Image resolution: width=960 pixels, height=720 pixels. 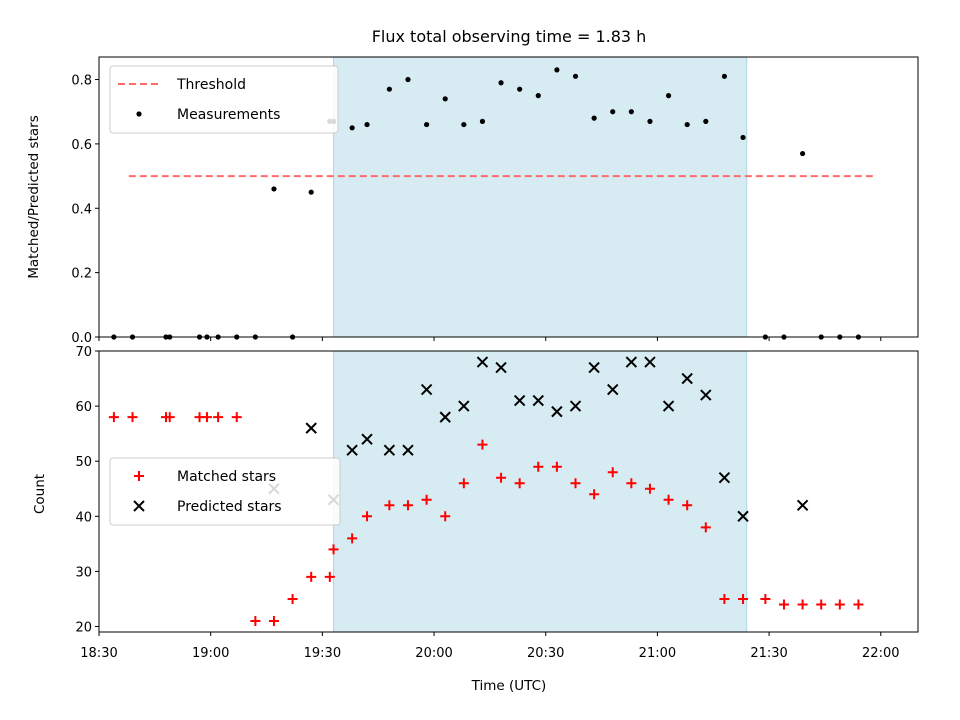 What do you see at coordinates (34, 196) in the screenshot?
I see `top-ylabel: Matched/Predicted stars` at bounding box center [34, 196].